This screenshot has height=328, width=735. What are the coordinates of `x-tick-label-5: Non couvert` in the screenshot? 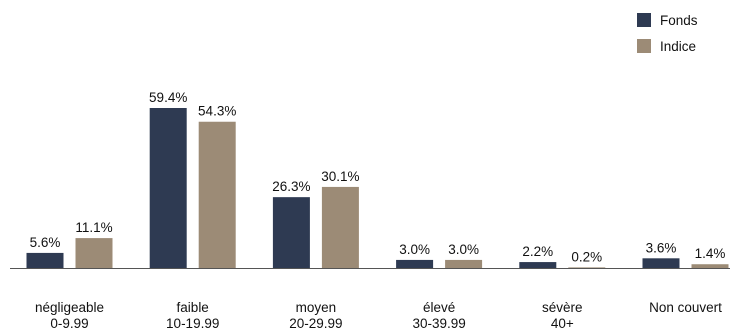 It's located at (685, 307).